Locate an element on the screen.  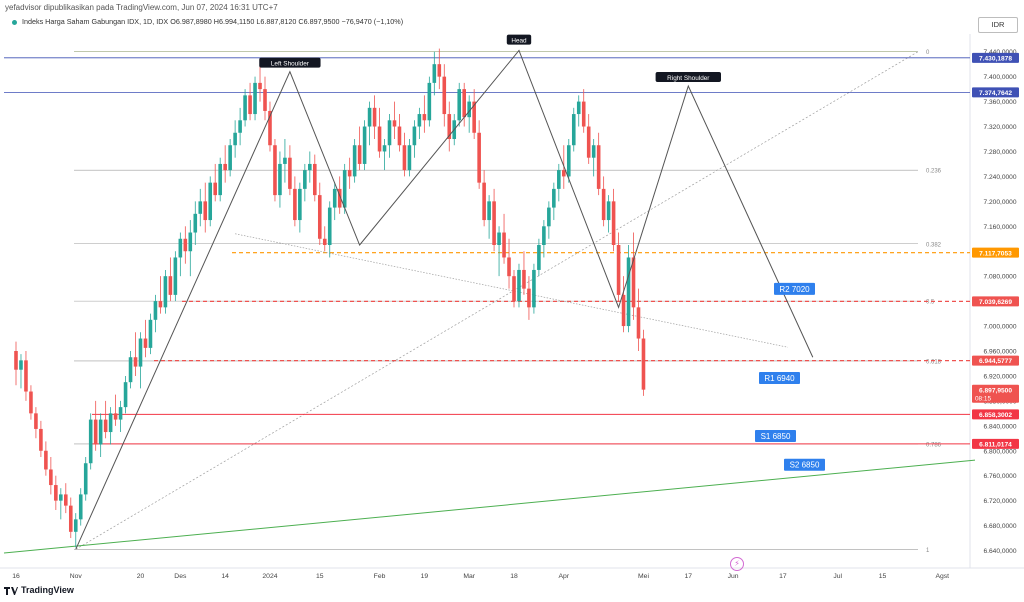
s2-label: S2 6850 is located at coordinates (805, 465).